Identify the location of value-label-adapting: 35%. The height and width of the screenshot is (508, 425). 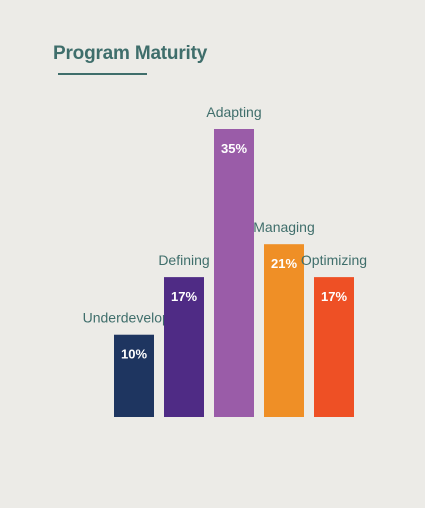
(234, 148).